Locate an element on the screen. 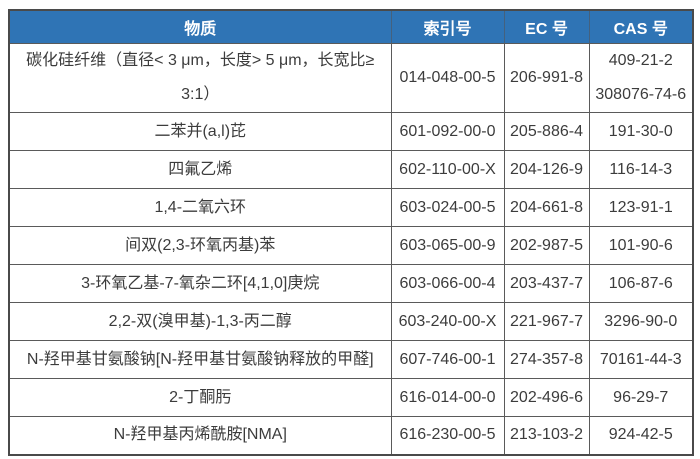 The image size is (700, 459). ec-number-cell: 274-357-8 is located at coordinates (546, 360).